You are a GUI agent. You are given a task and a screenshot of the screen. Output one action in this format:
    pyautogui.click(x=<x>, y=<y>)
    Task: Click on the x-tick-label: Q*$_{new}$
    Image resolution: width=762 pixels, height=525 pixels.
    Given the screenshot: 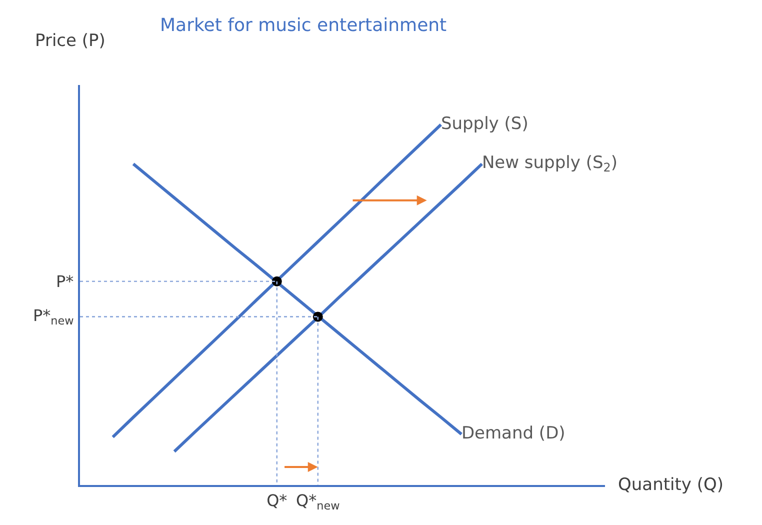 What is the action you would take?
    pyautogui.click(x=318, y=501)
    